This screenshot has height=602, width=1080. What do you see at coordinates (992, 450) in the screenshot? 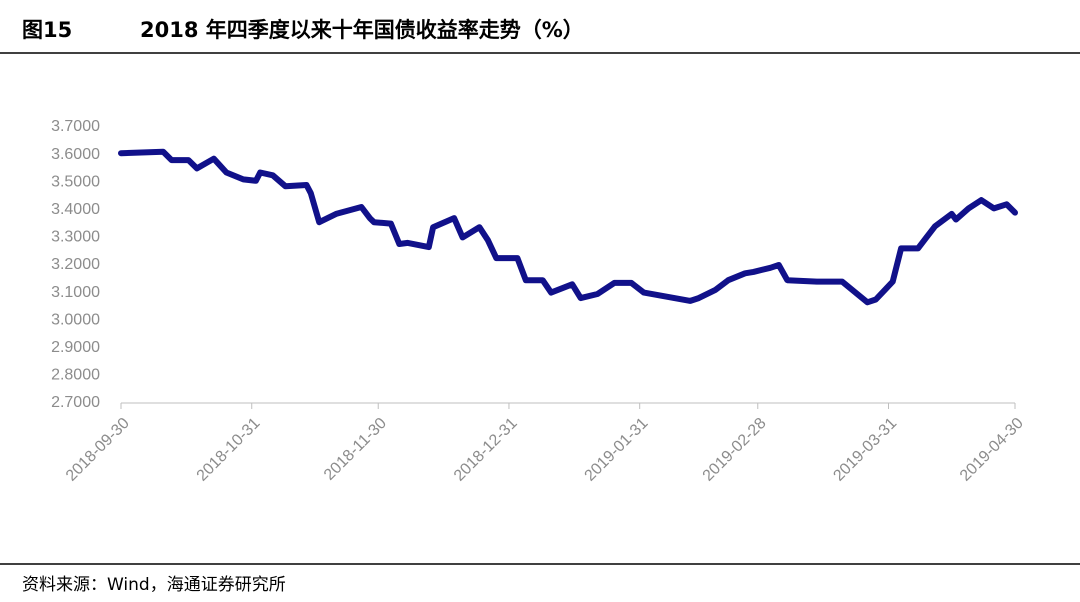
I see `x-tick-label: 2019-04-30` at bounding box center [992, 450].